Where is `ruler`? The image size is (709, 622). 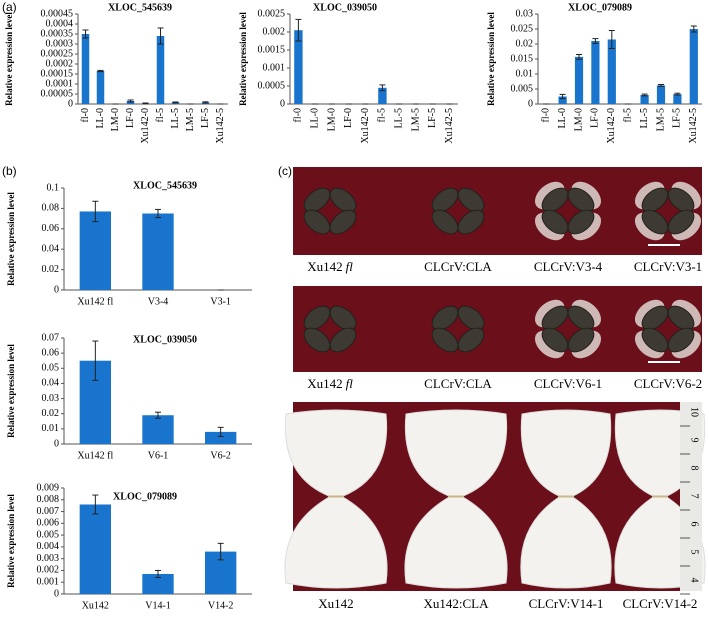 ruler is located at coordinates (691, 496).